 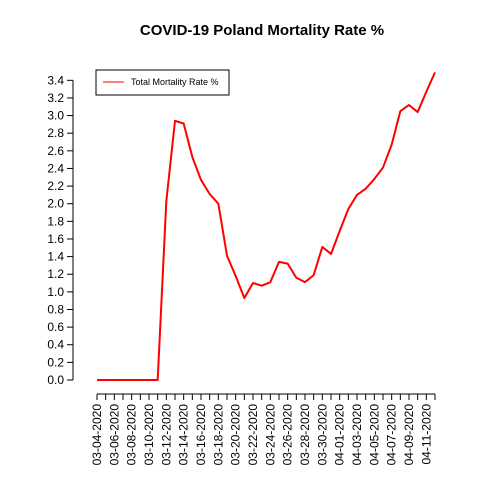 What do you see at coordinates (253, 435) in the screenshot?
I see `x-tick-label: 03-22-2020` at bounding box center [253, 435].